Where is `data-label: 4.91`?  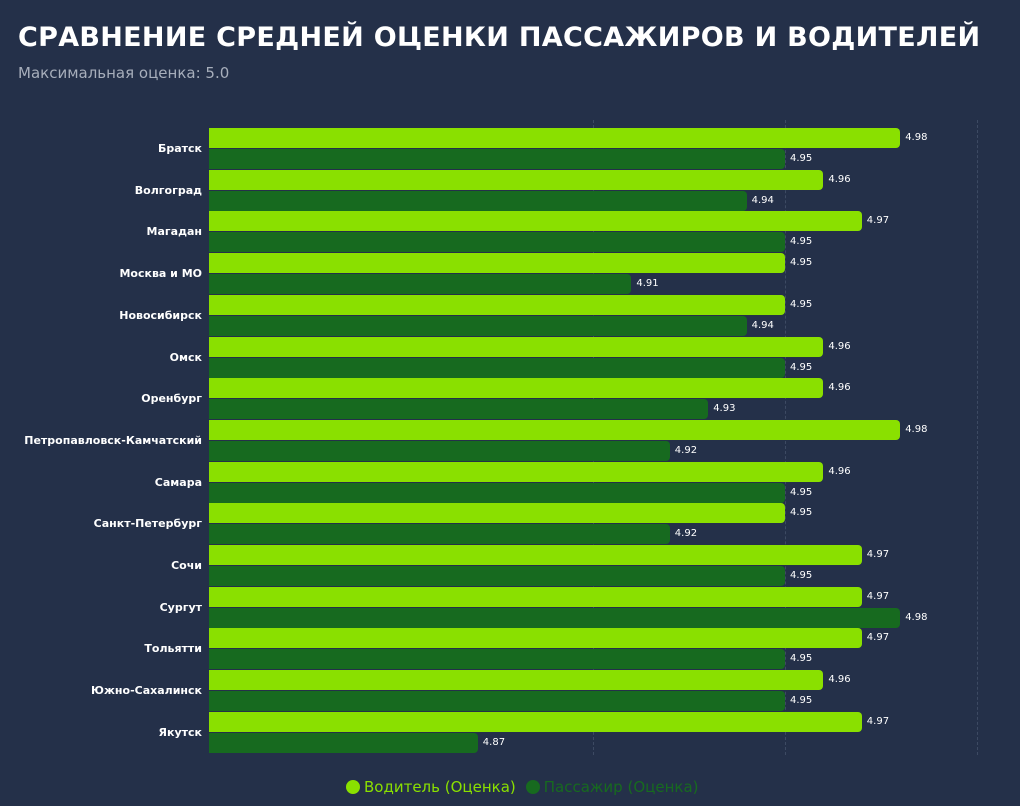 data-label: 4.91 is located at coordinates (647, 284).